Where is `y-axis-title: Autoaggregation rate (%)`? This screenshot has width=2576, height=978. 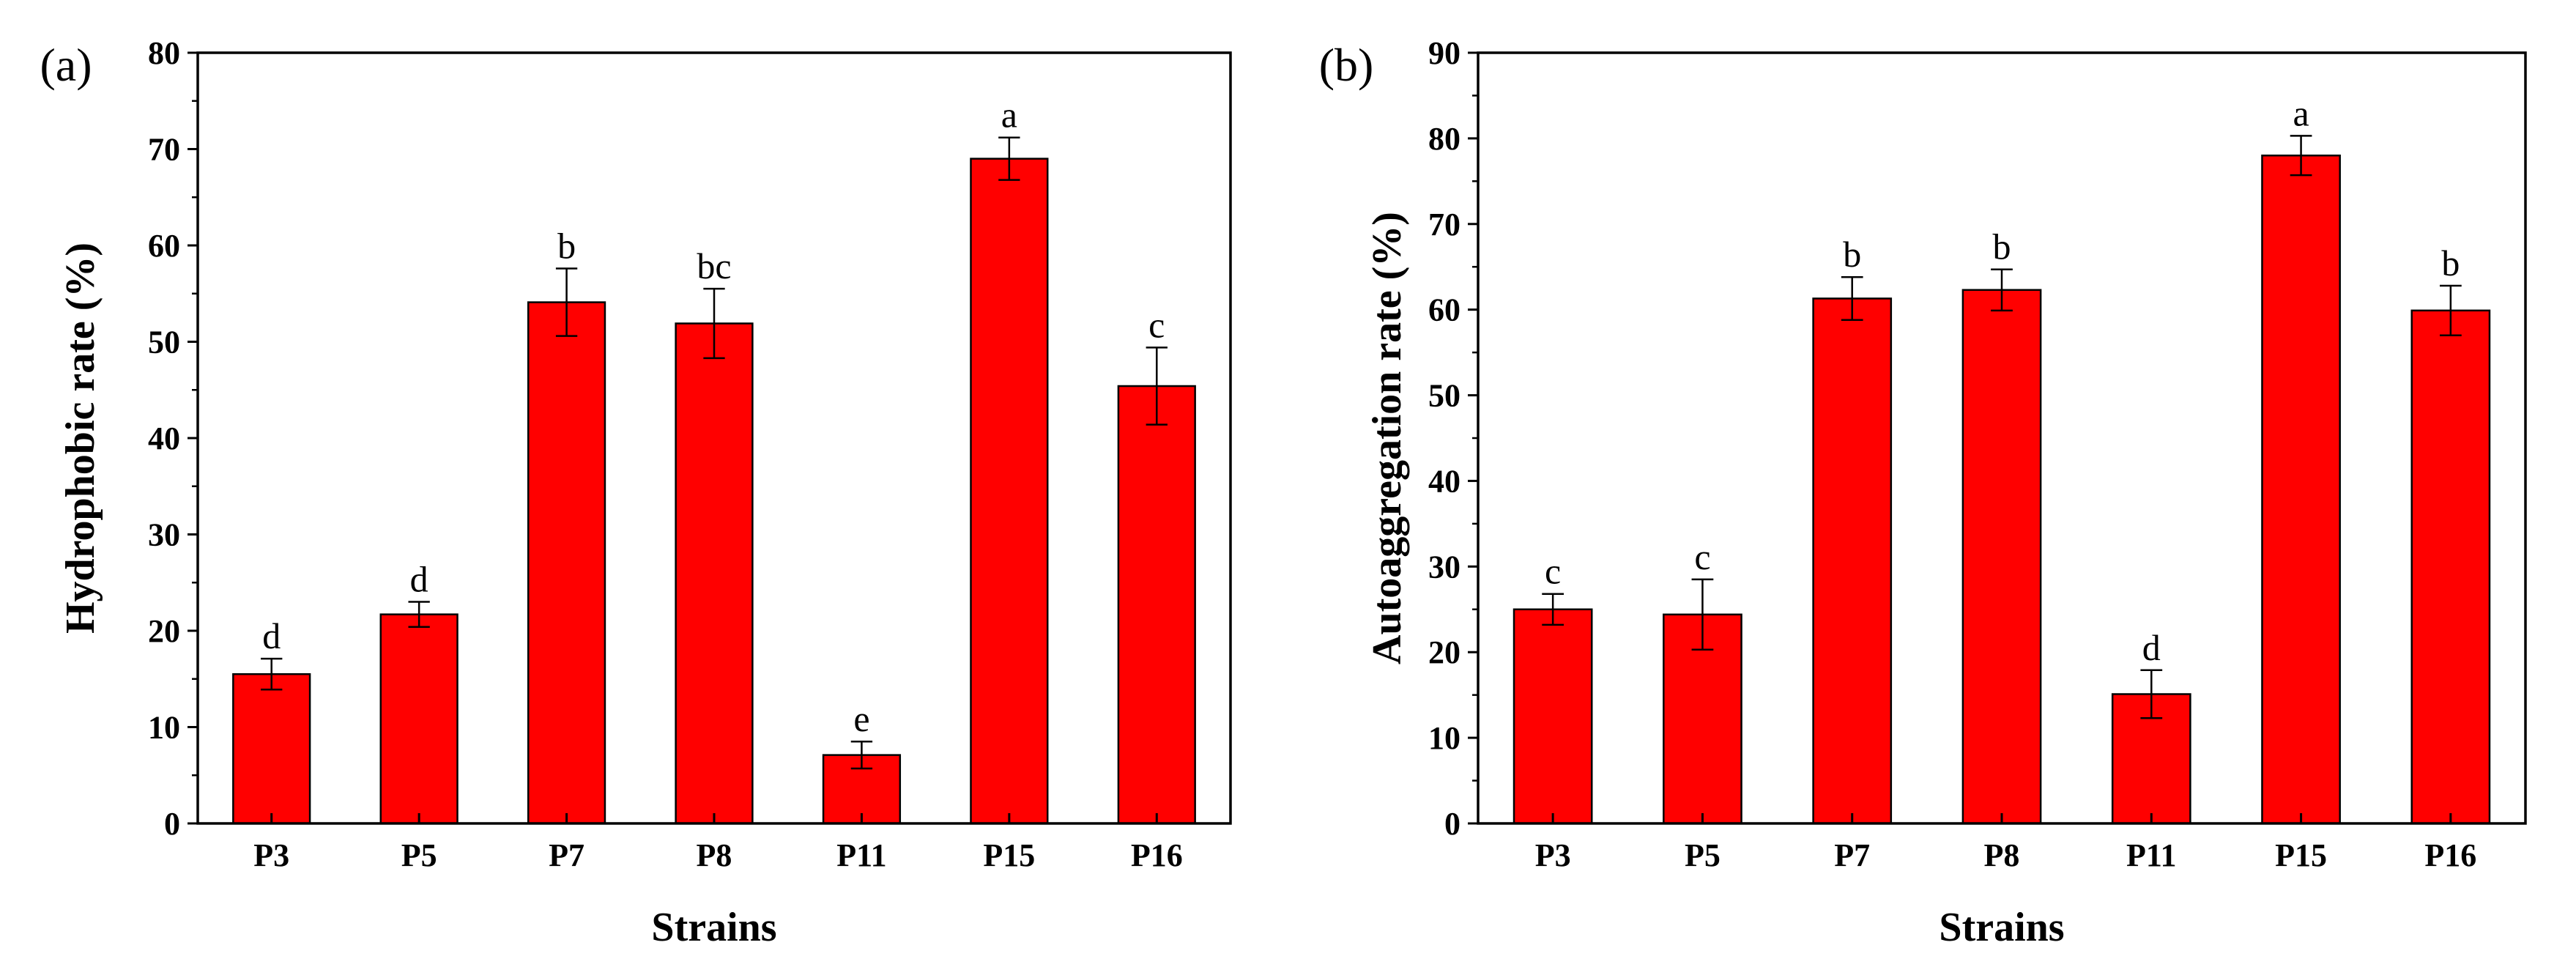 y-axis-title: Autoaggregation rate (%) is located at coordinates (1387, 438).